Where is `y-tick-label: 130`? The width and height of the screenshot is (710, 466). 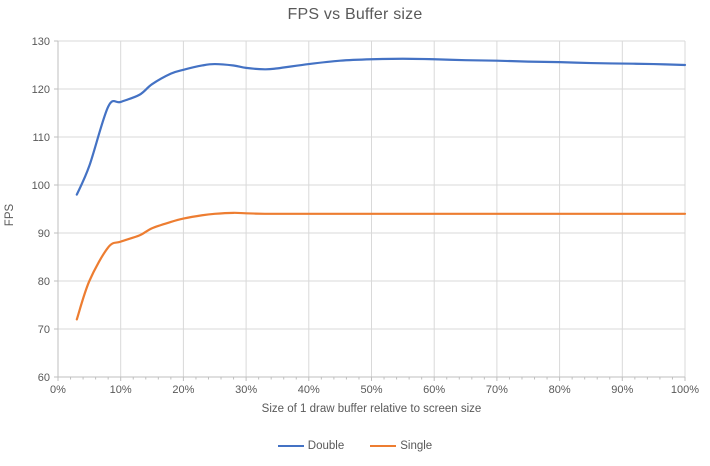
y-tick-label: 130 is located at coordinates (41, 42).